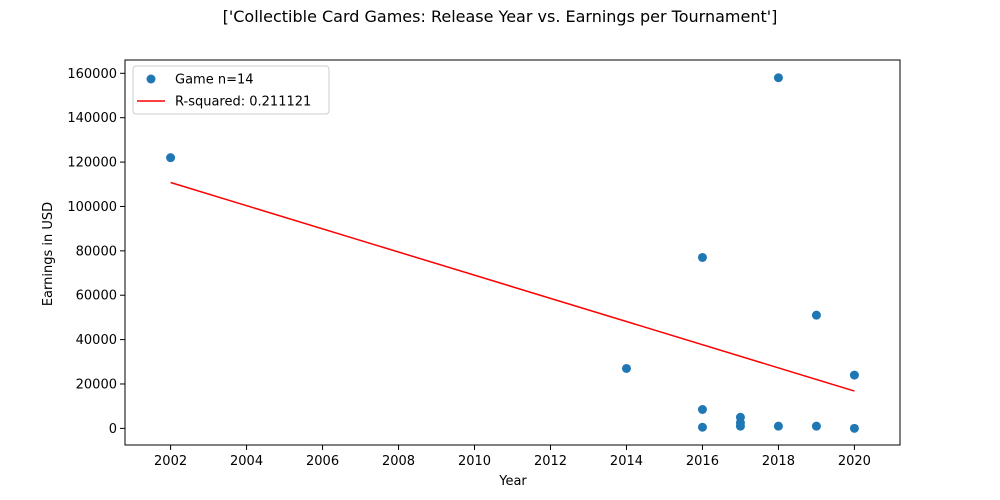 Image resolution: width=1000 pixels, height=500 pixels. What do you see at coordinates (92, 118) in the screenshot?
I see `y-tick-label: 140000` at bounding box center [92, 118].